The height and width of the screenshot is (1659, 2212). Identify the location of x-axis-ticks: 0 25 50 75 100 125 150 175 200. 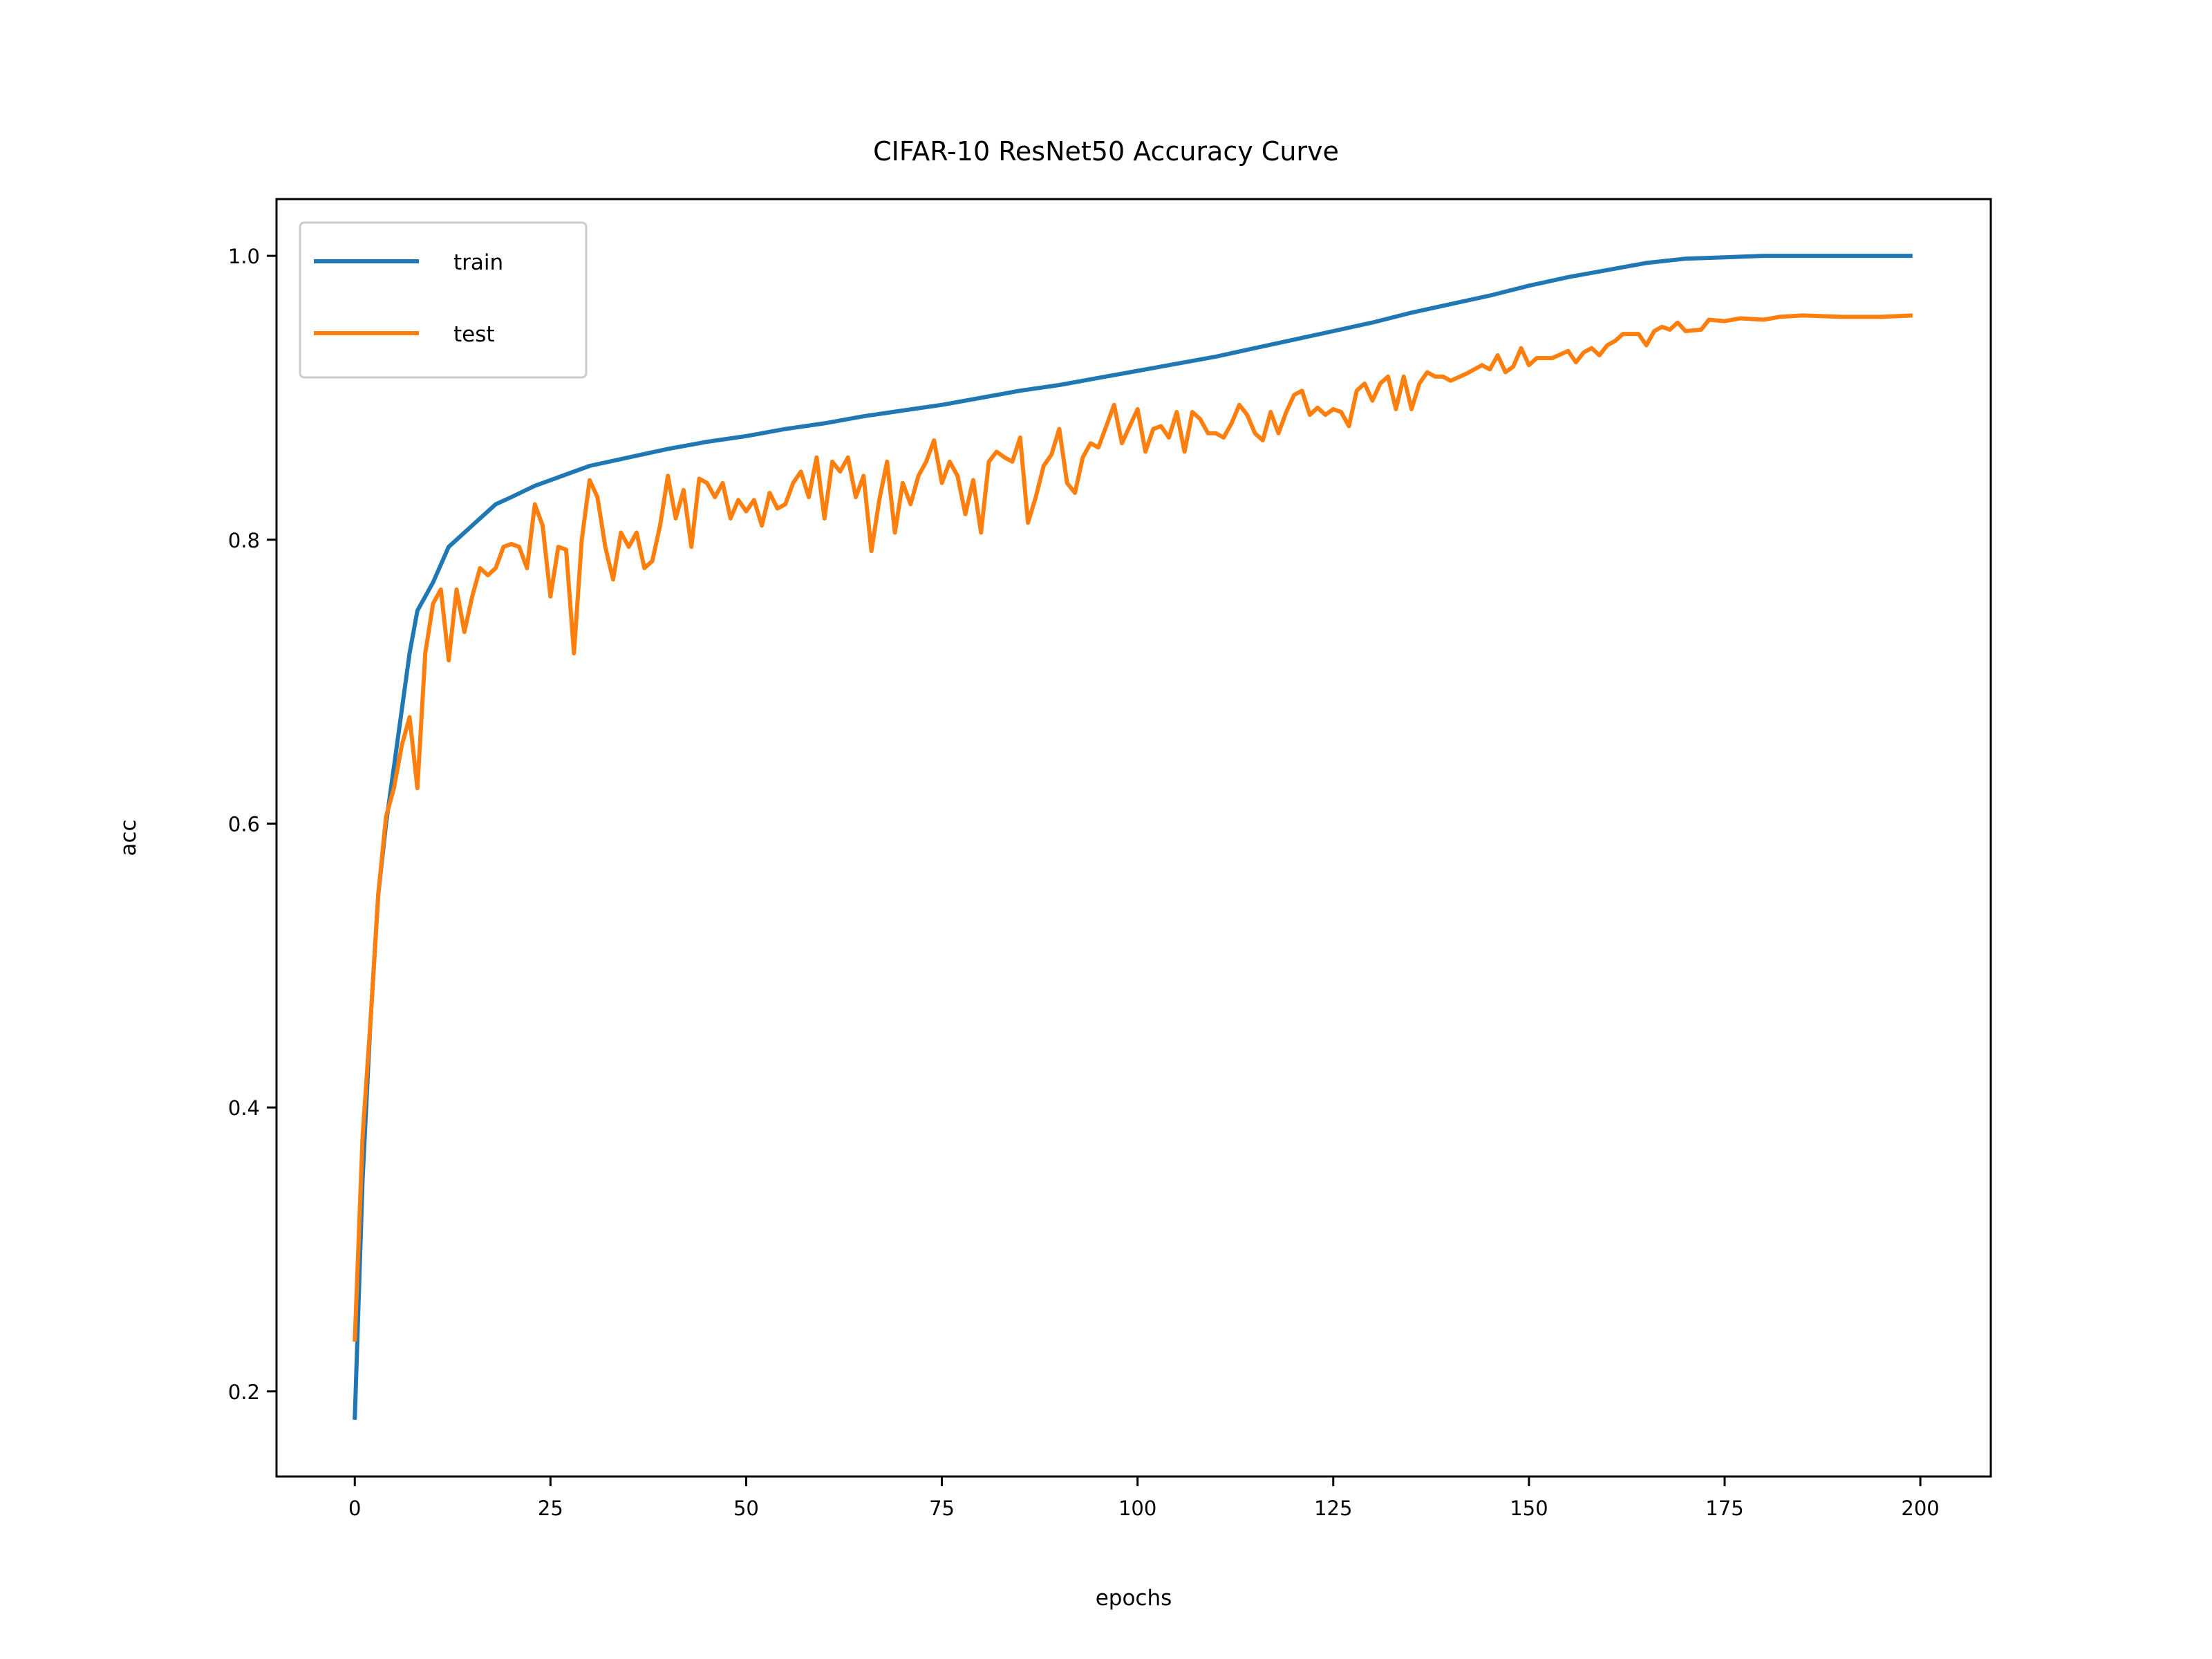
(1144, 1498).